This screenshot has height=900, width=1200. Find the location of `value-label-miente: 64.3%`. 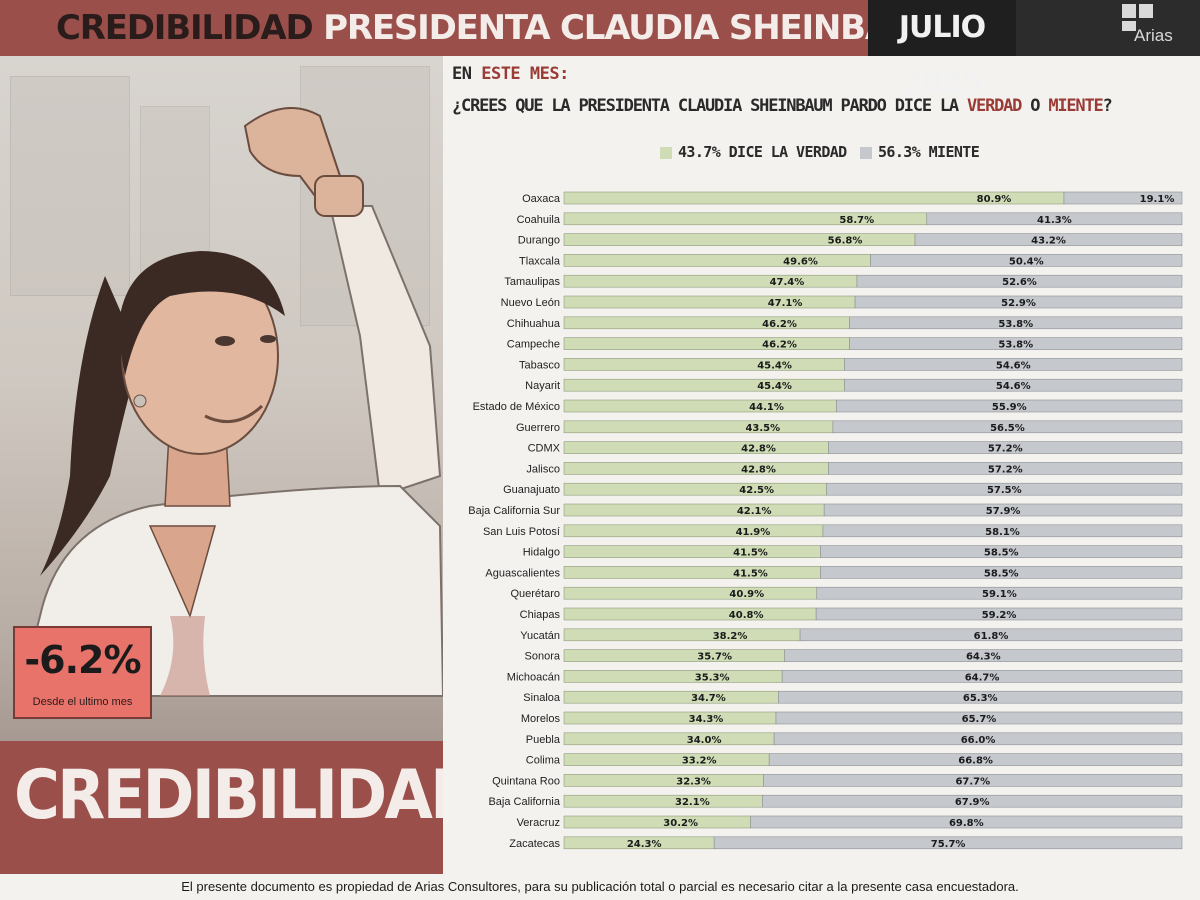

value-label-miente: 64.3% is located at coordinates (983, 657).